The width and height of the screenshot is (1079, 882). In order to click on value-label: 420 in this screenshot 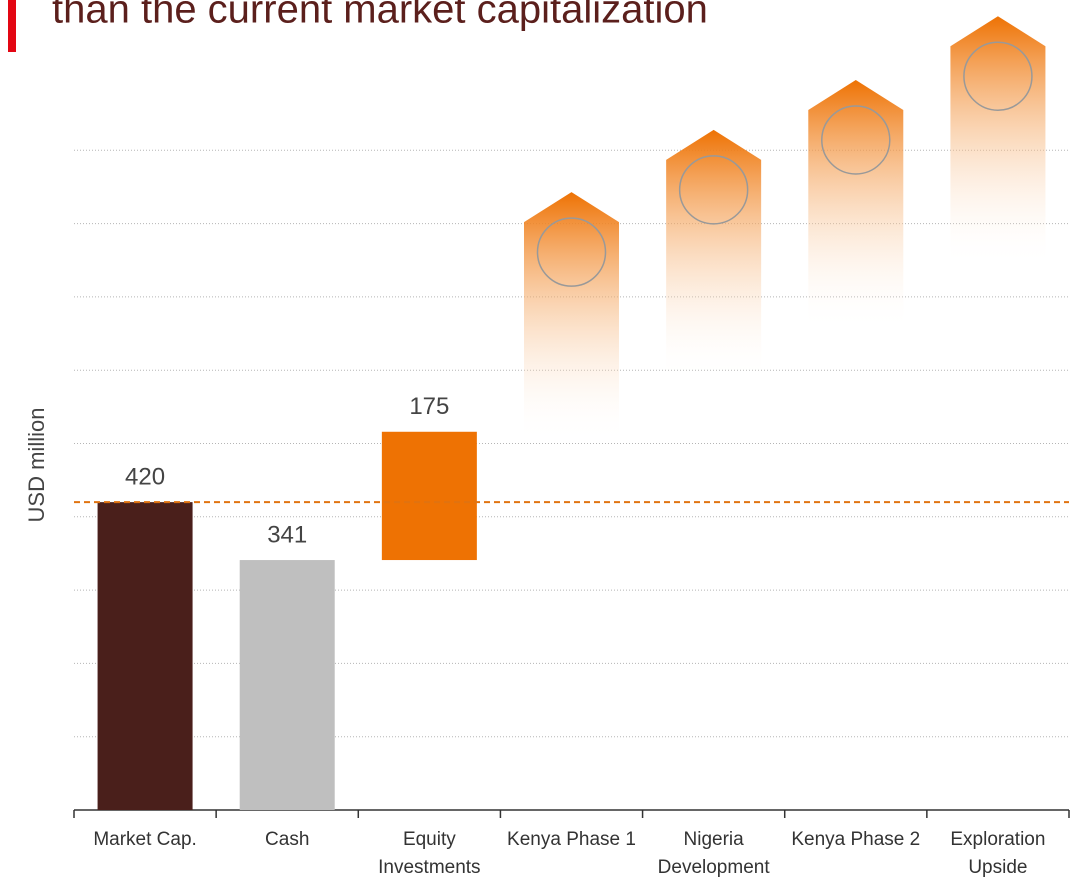, I will do `click(145, 476)`.